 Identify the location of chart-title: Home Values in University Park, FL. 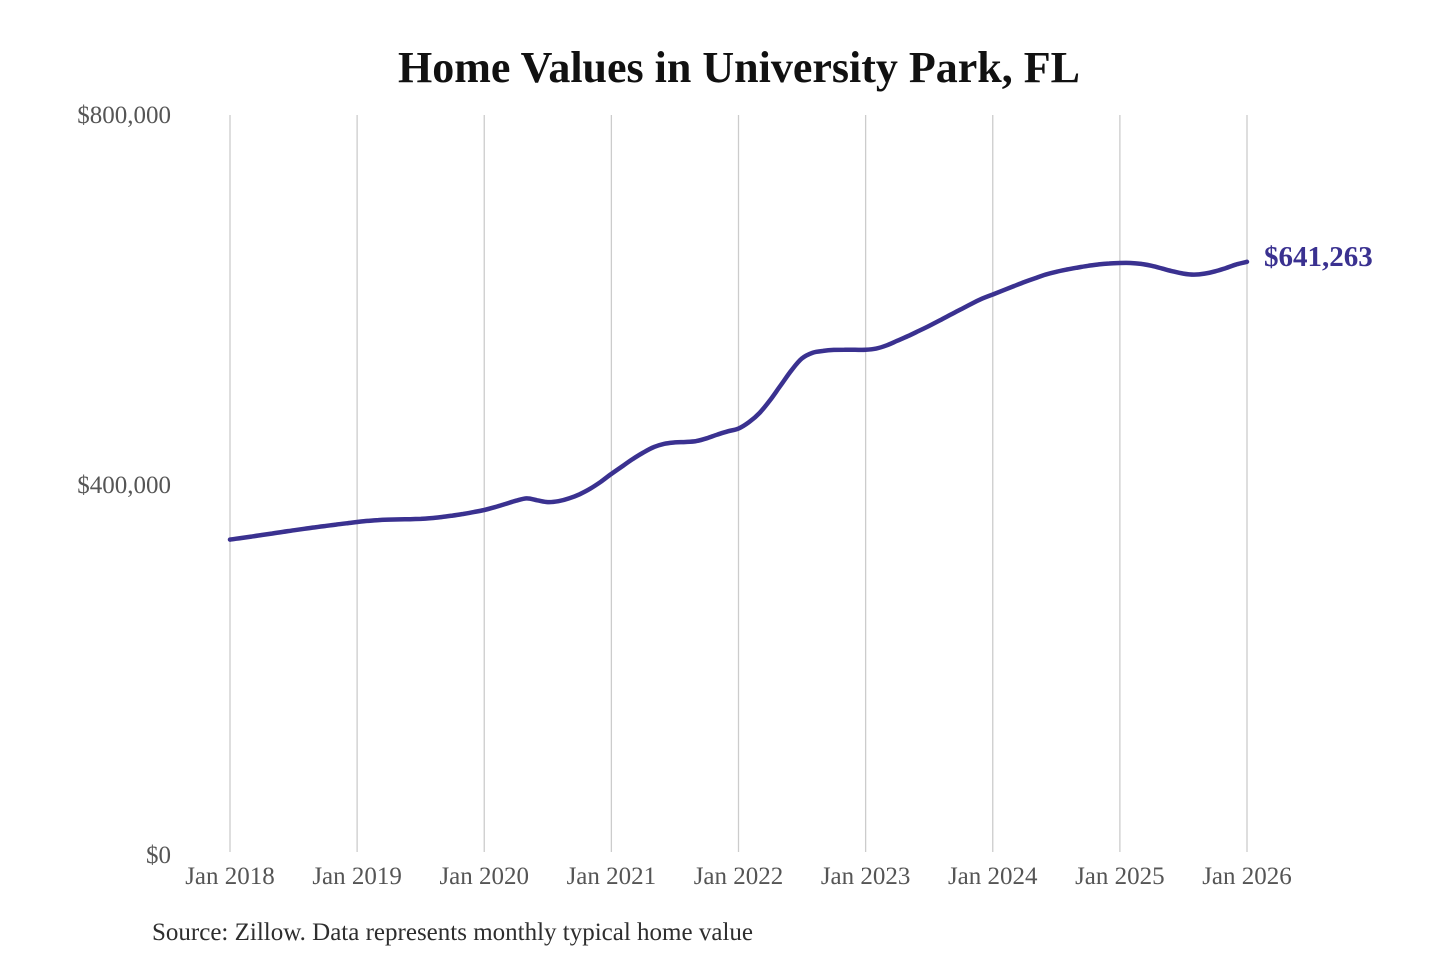
(739, 67).